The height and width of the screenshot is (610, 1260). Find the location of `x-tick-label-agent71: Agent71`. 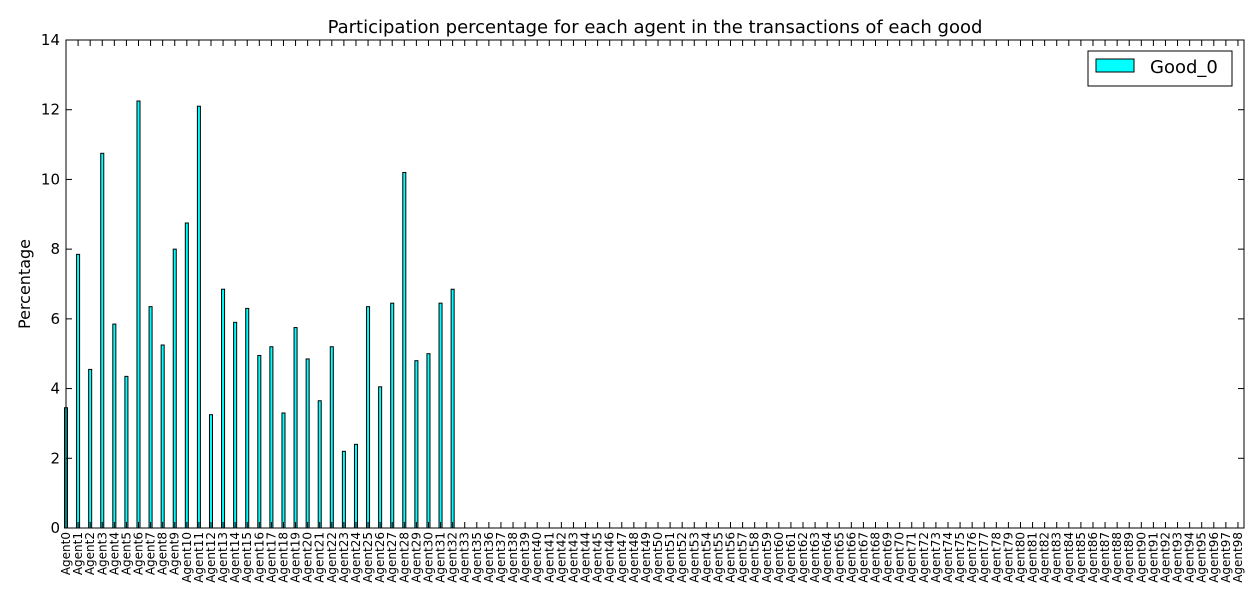

x-tick-label-agent71: Agent71 is located at coordinates (912, 557).